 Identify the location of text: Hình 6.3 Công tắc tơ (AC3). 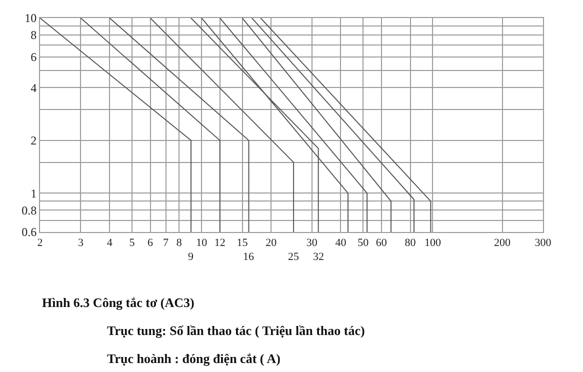
(118, 302).